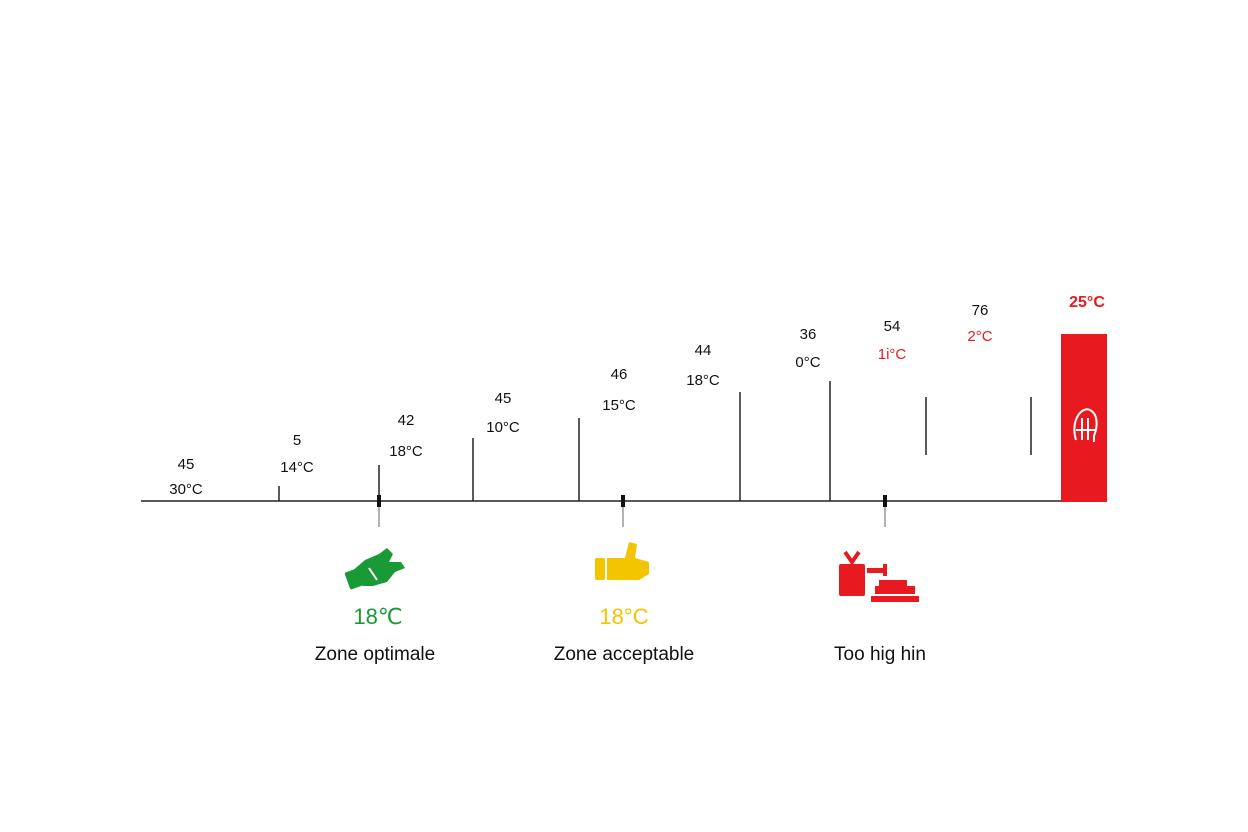 The width and height of the screenshot is (1248, 832). What do you see at coordinates (186, 489) in the screenshot?
I see `point-temp-0: 30°C` at bounding box center [186, 489].